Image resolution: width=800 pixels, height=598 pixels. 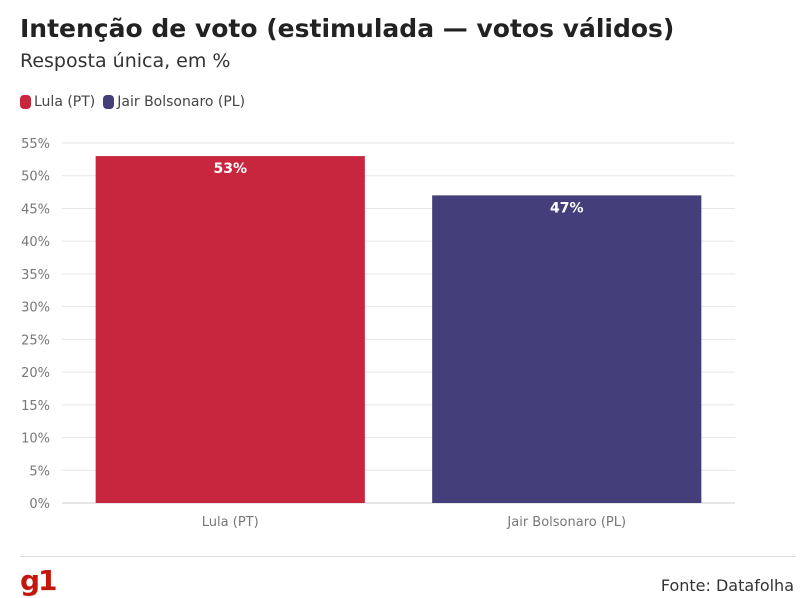 I want to click on y-tick-label-25: 25%, so click(x=35, y=340).